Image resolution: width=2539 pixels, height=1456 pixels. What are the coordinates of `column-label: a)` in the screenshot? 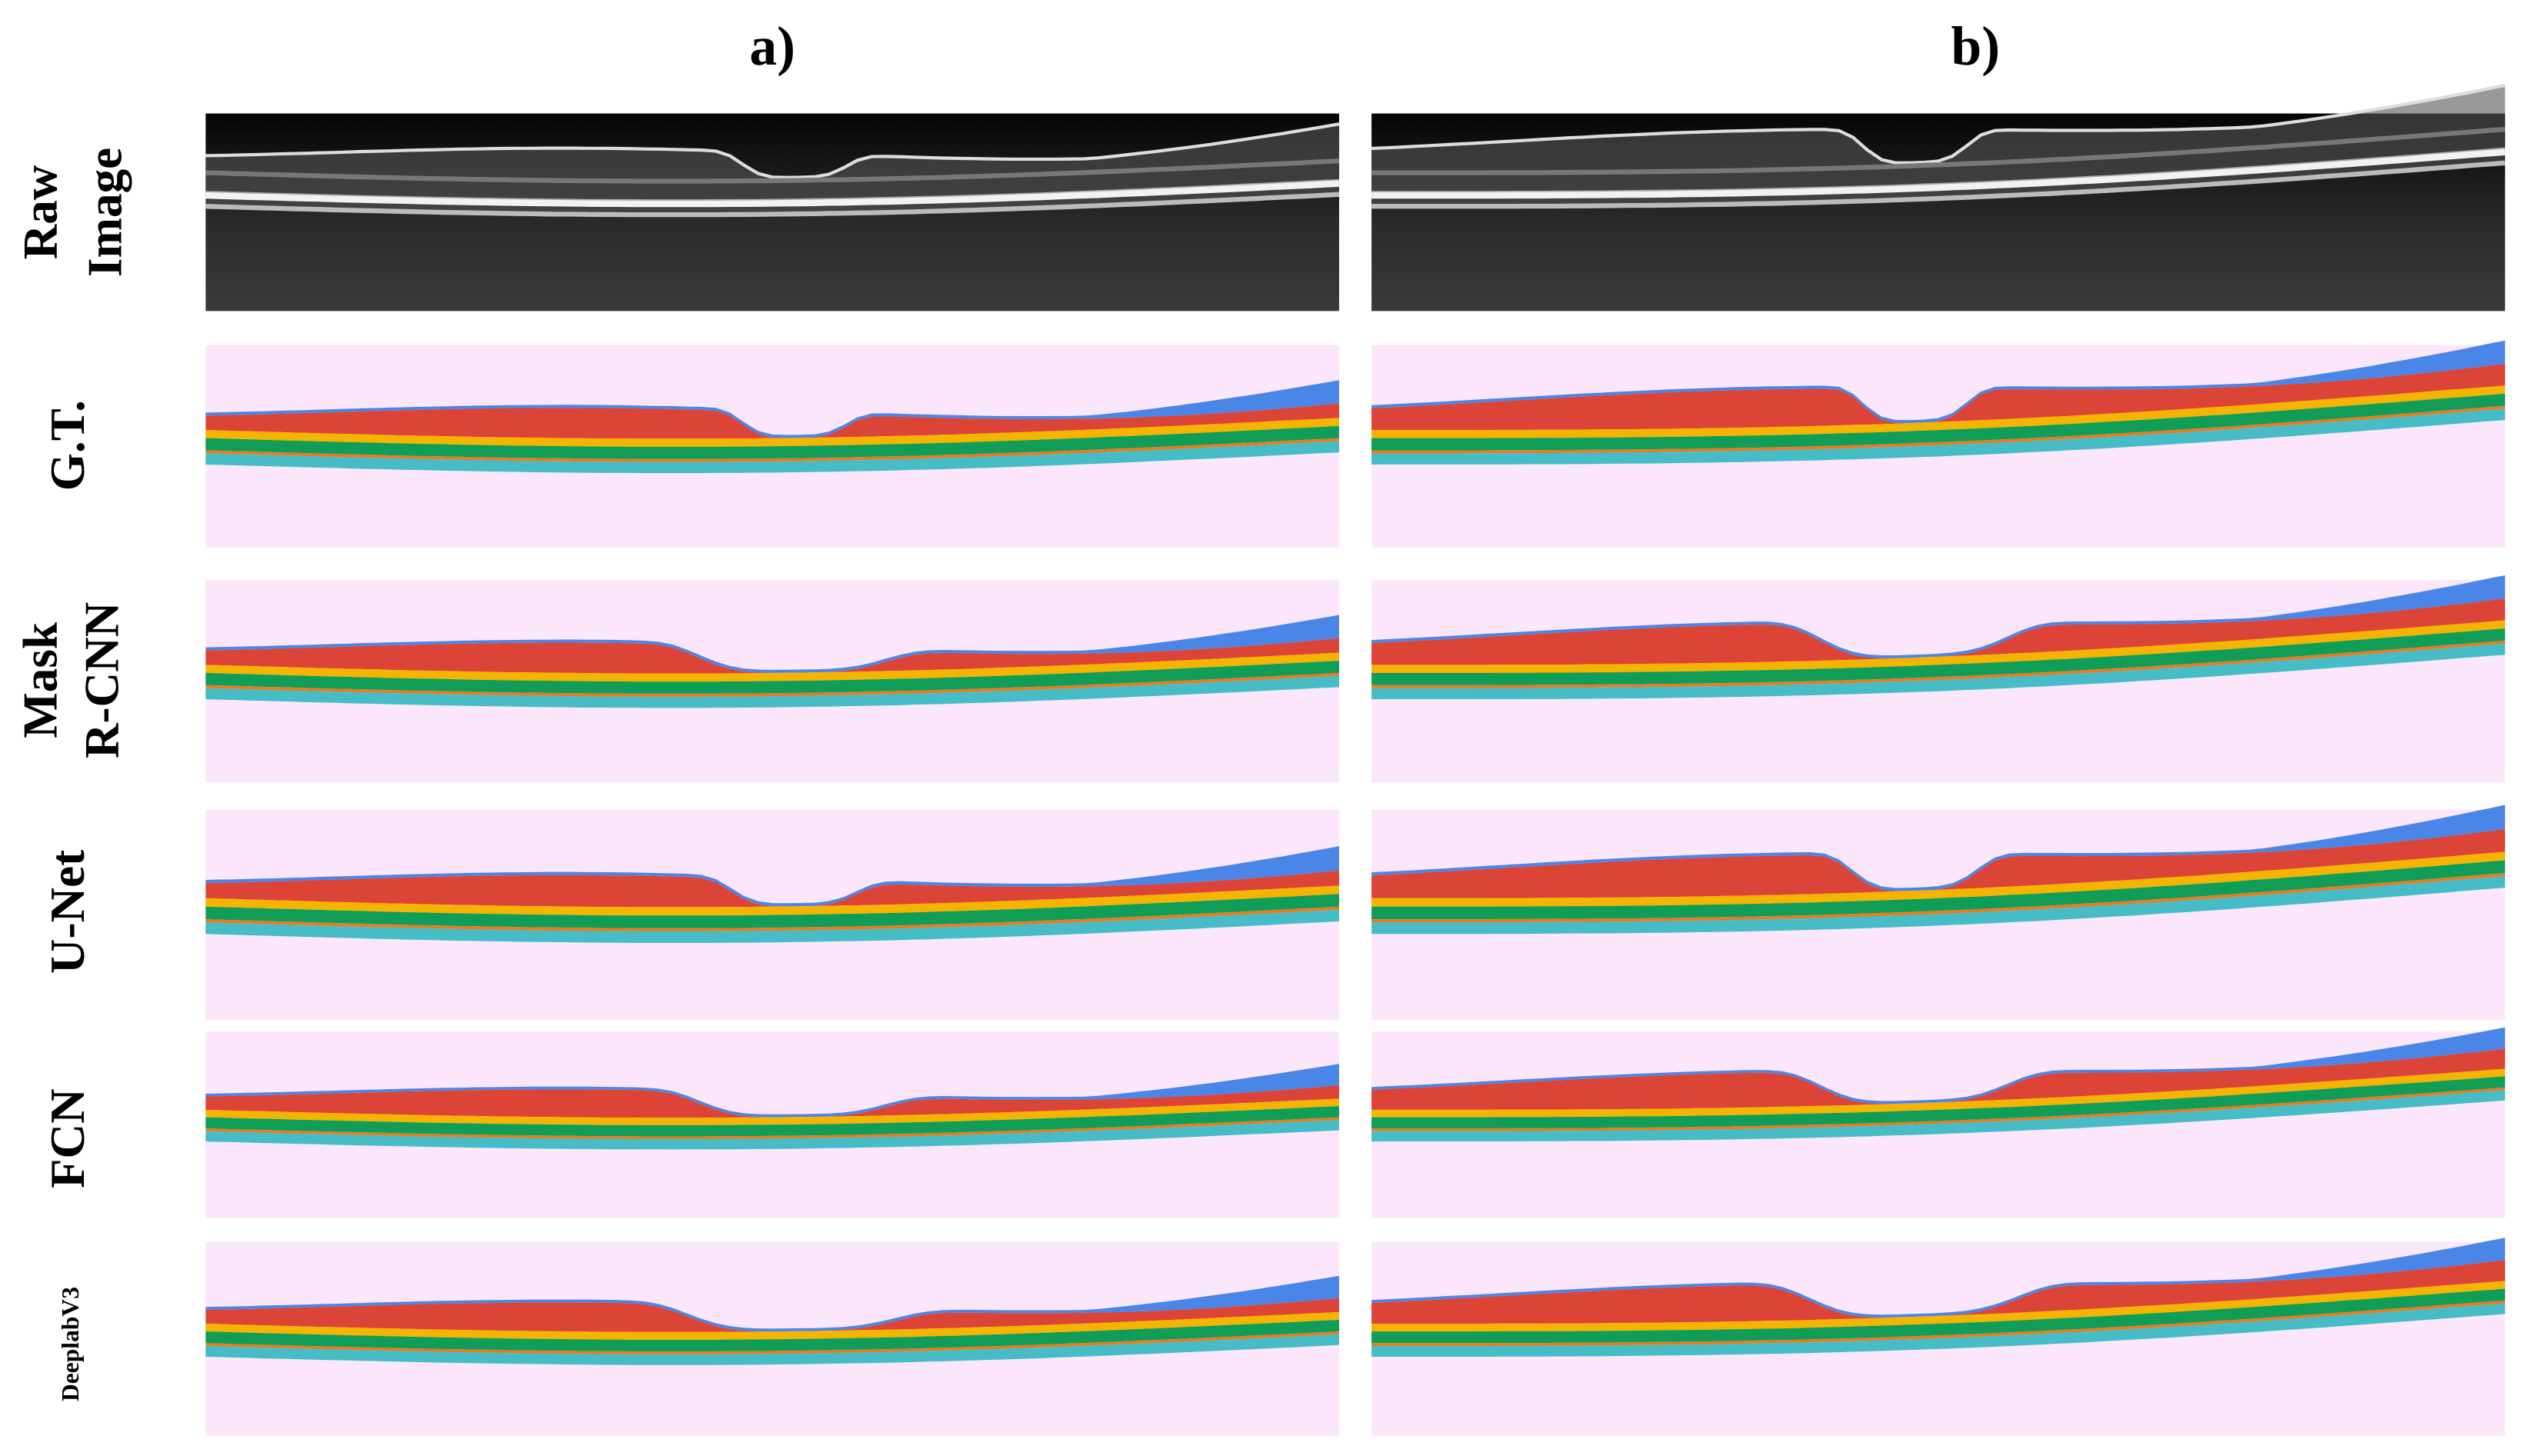 It's located at (772, 46).